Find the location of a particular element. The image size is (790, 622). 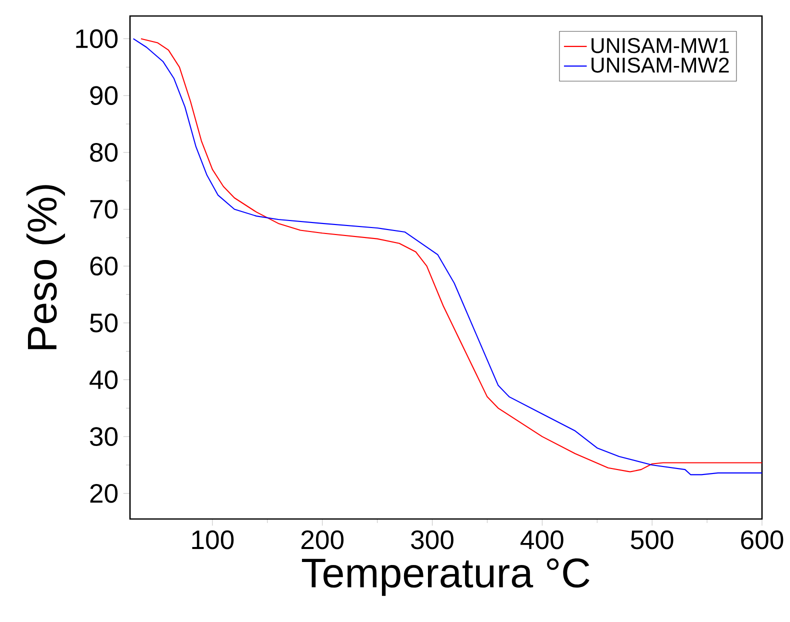

x-tick-label: 600 is located at coordinates (762, 540).